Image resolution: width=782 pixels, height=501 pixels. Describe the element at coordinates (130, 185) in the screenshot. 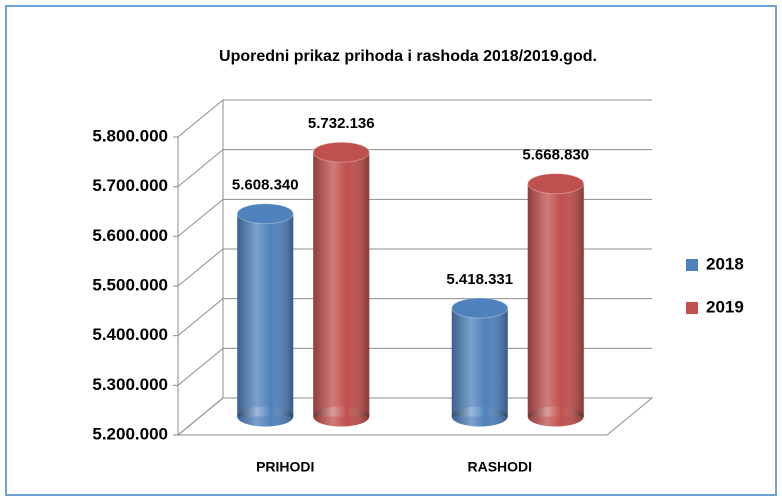

I see `y-tick-label: 5.700.000` at that location.